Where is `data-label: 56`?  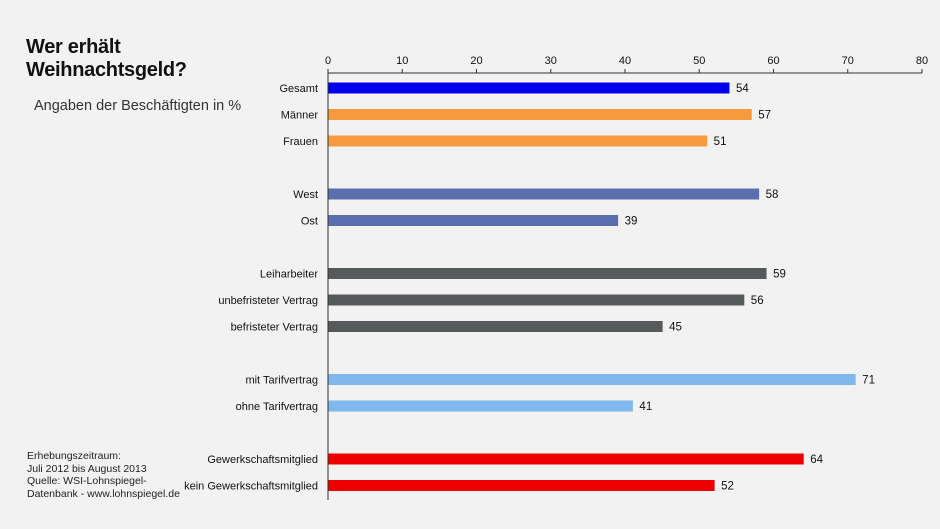
data-label: 56 is located at coordinates (757, 301).